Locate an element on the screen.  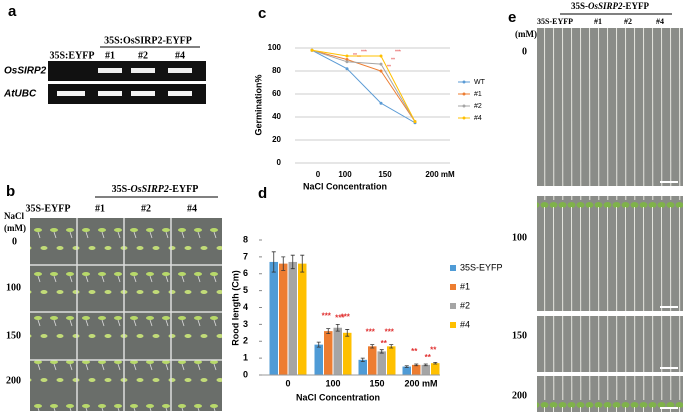
header-part: -EYFP is located at coordinates (183, 189).